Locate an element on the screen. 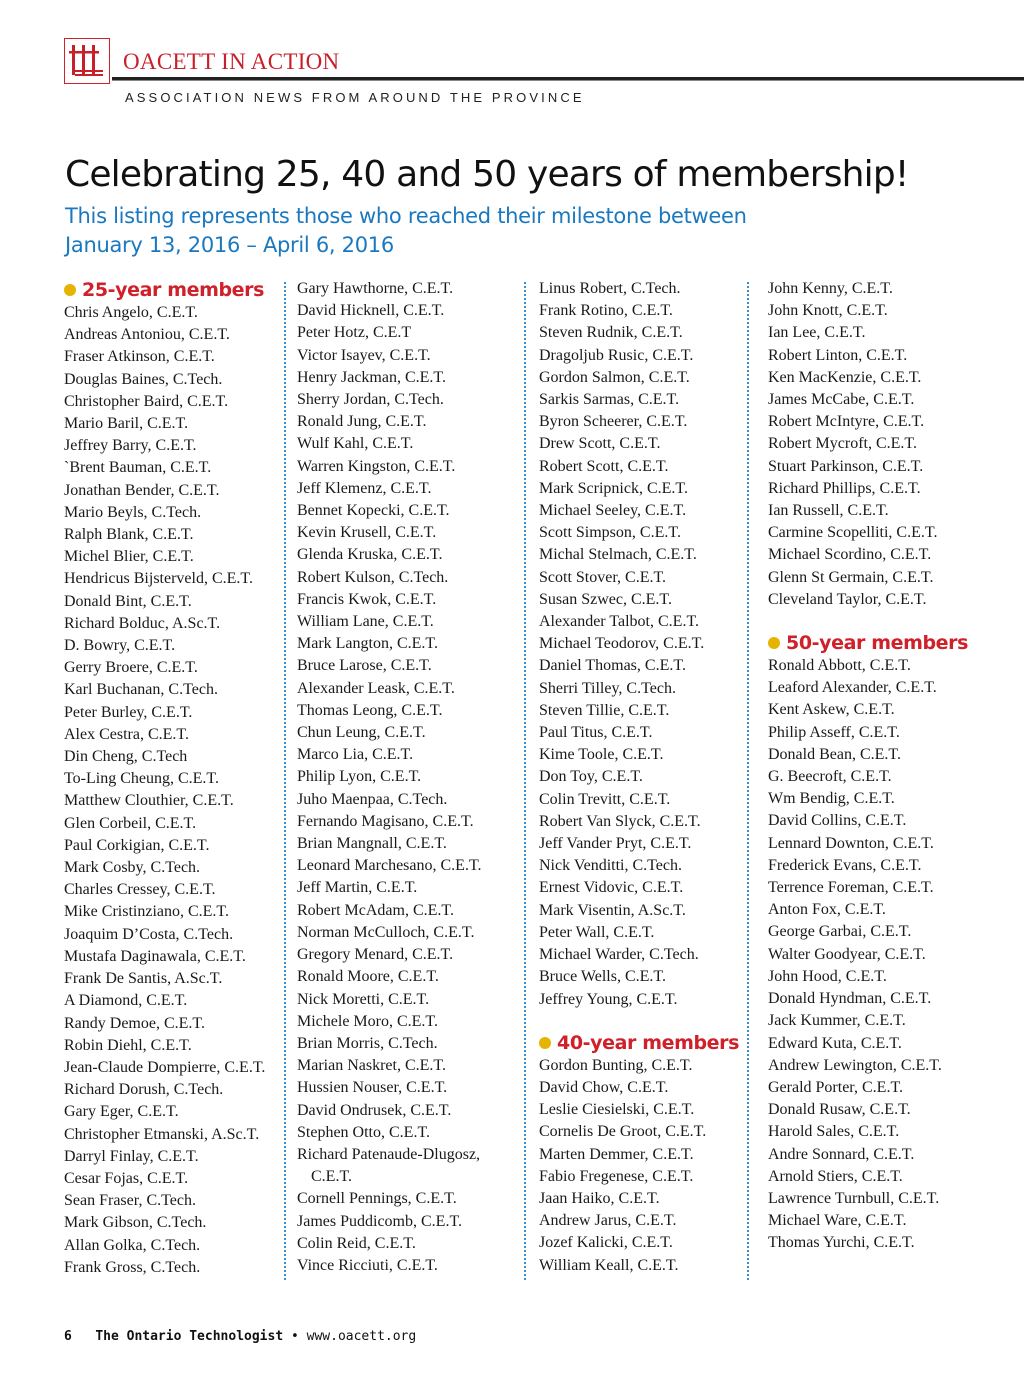 This screenshot has width=1024, height=1376. member-name: Kevin Krusell, C.E.T. is located at coordinates (367, 533).